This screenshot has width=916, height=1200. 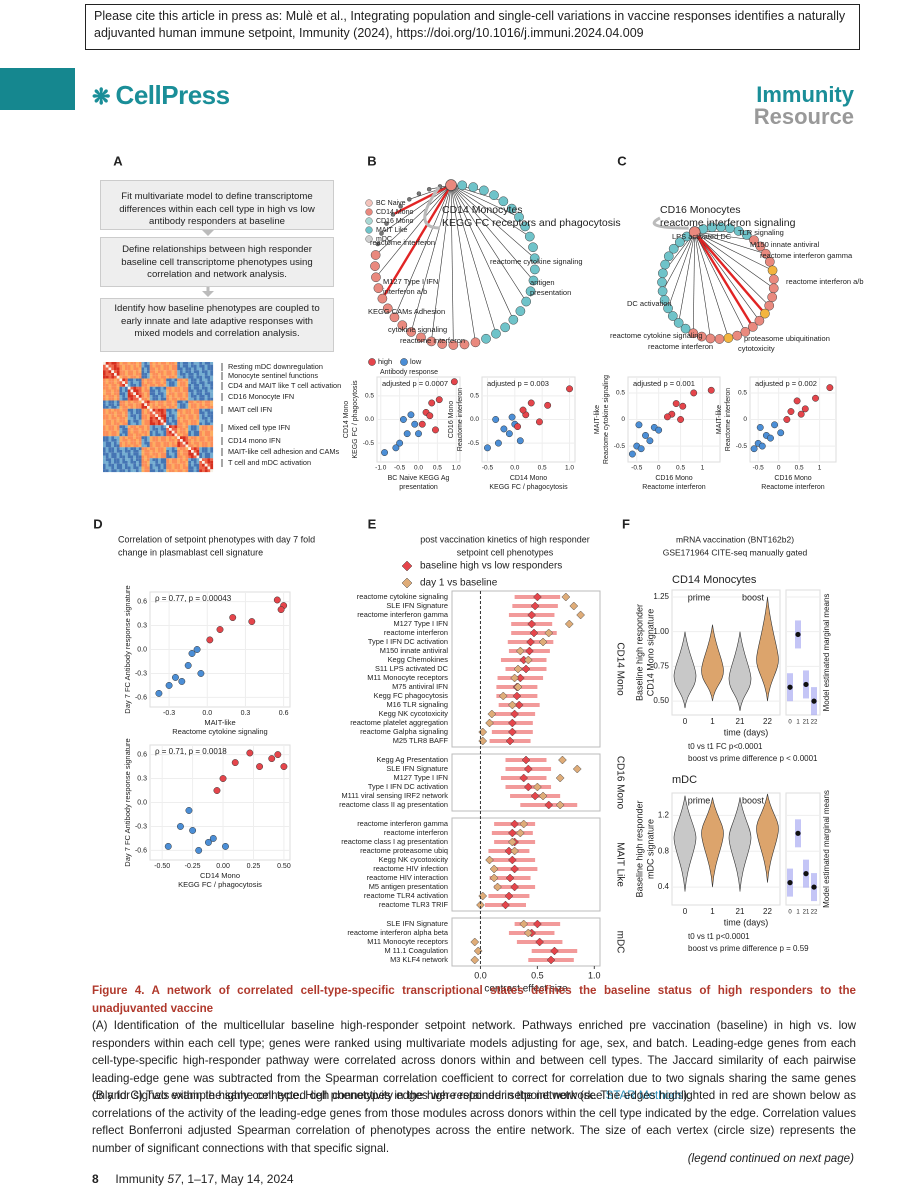 What do you see at coordinates (644, 1096) in the screenshot?
I see `caption-link: STAR Methods` at bounding box center [644, 1096].